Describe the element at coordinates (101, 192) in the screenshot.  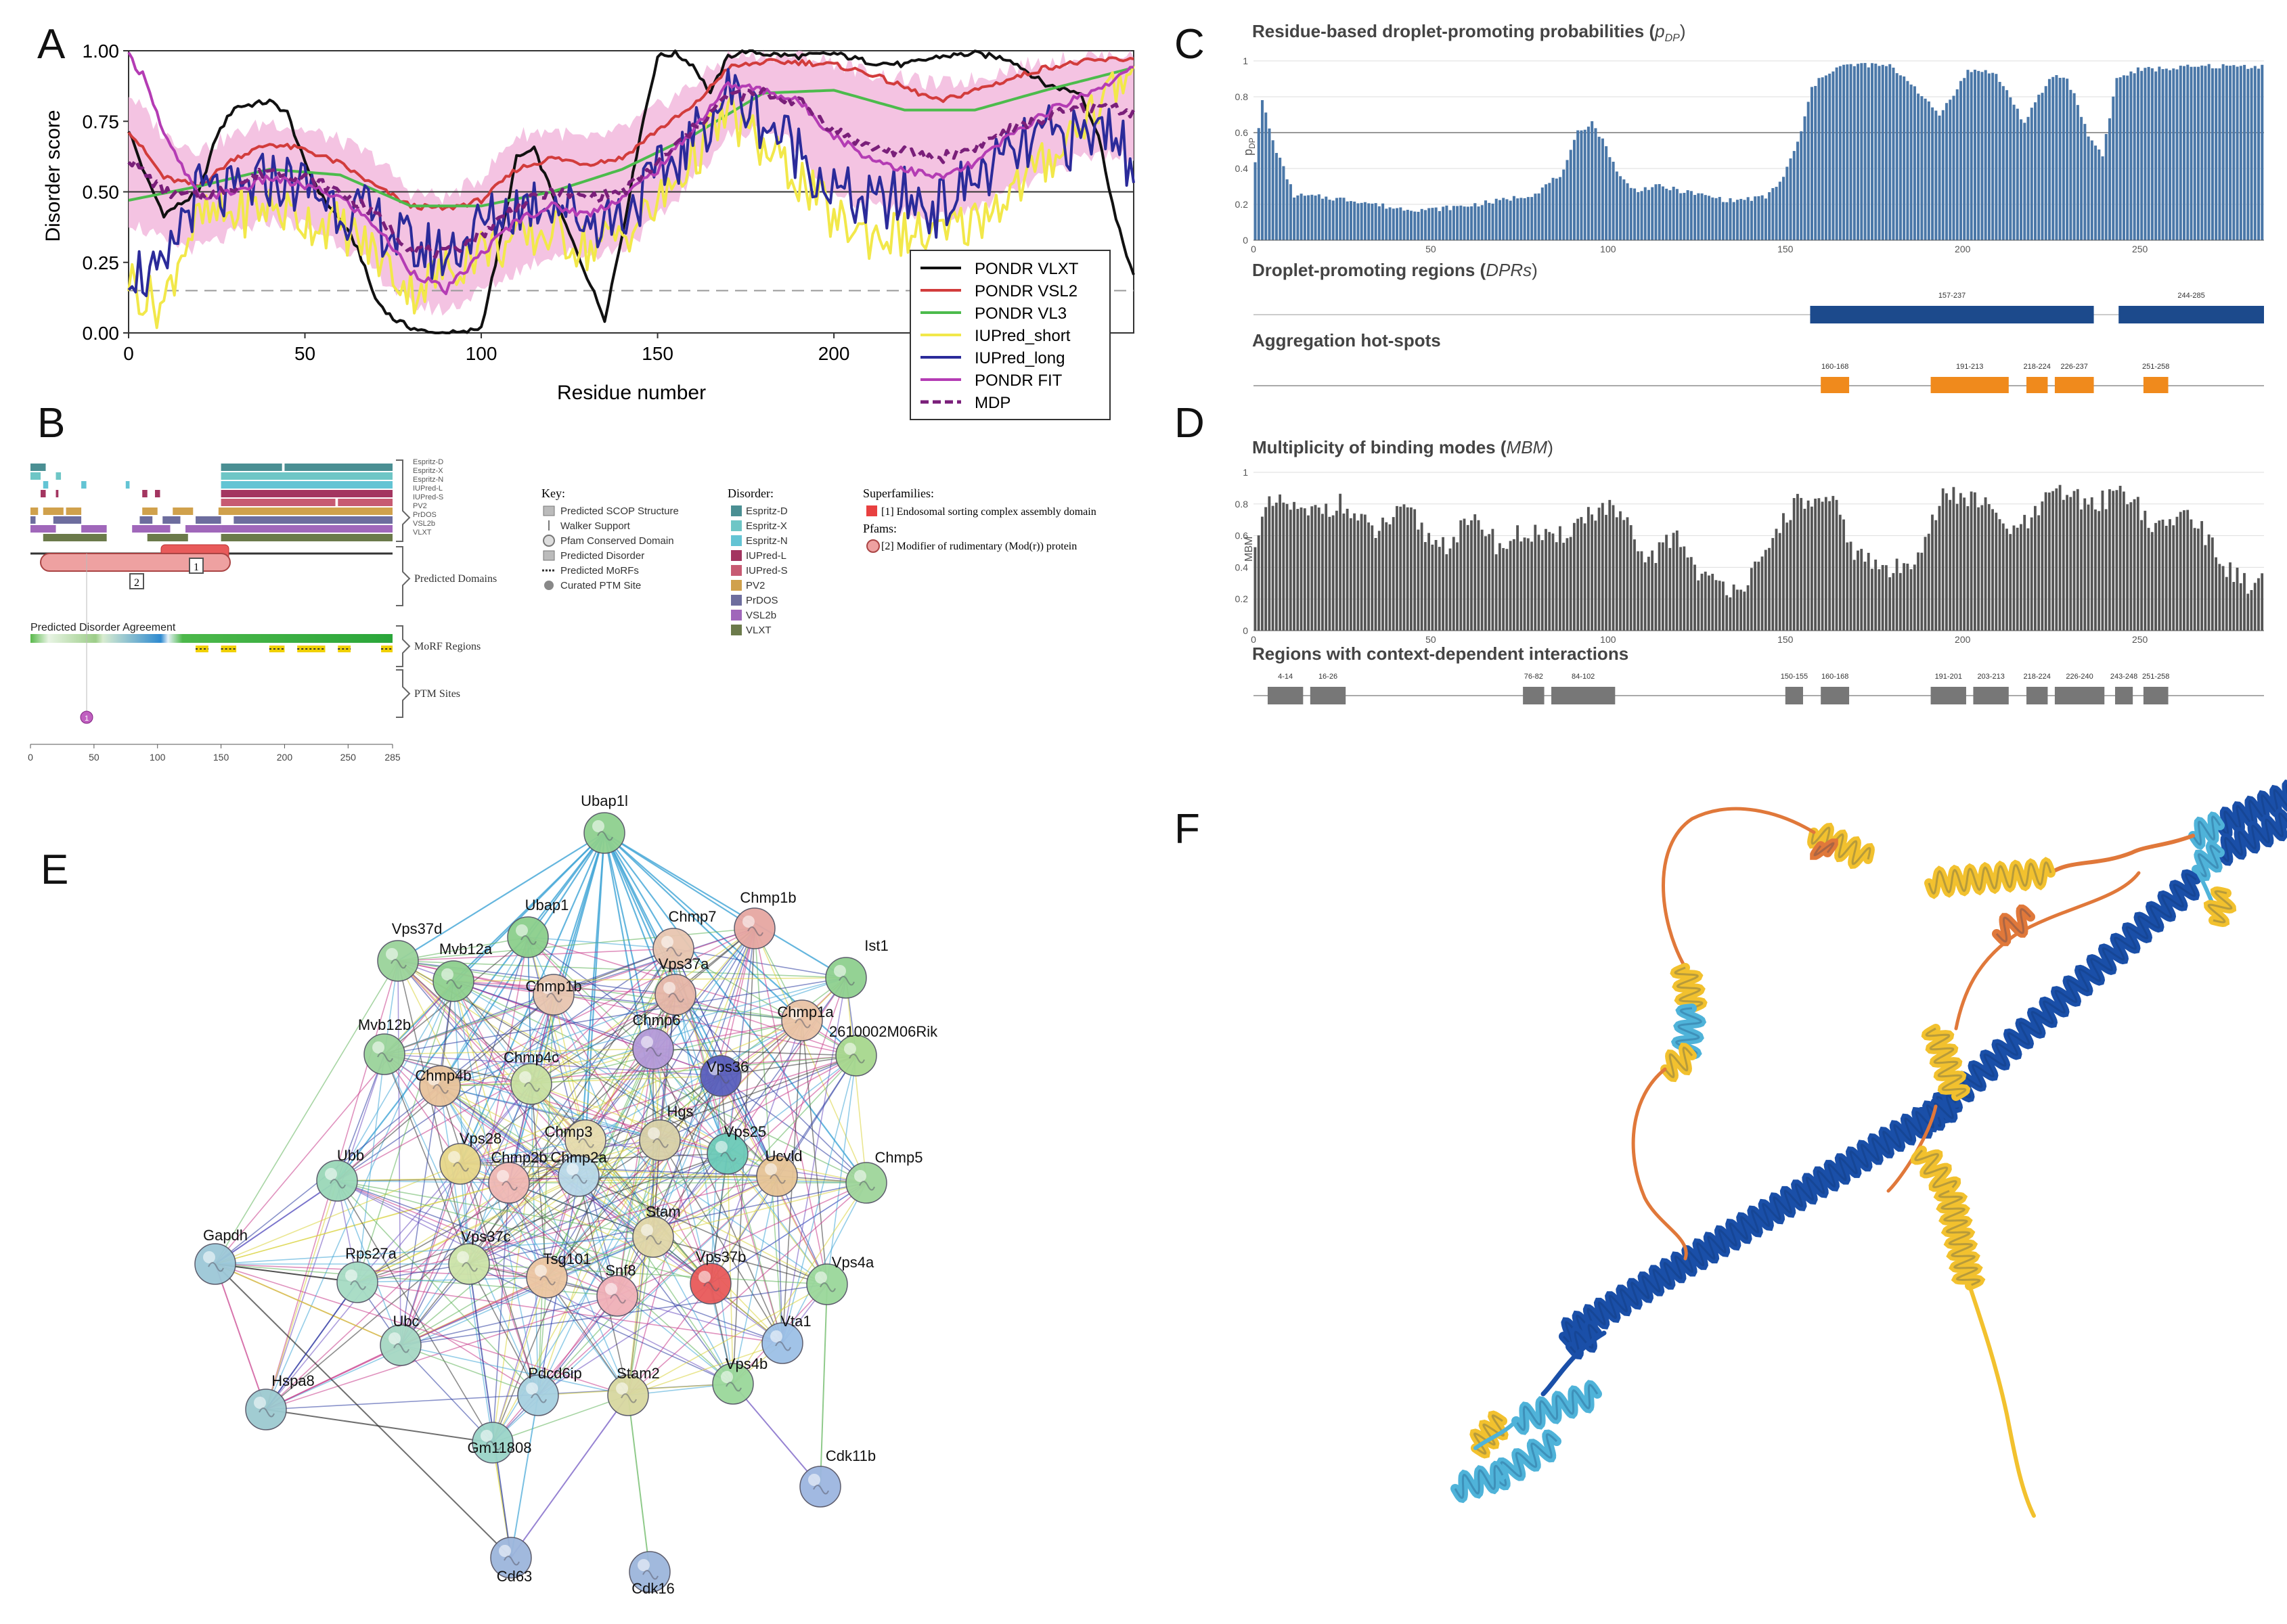
I see `y-tick-label: 0.50` at that location.